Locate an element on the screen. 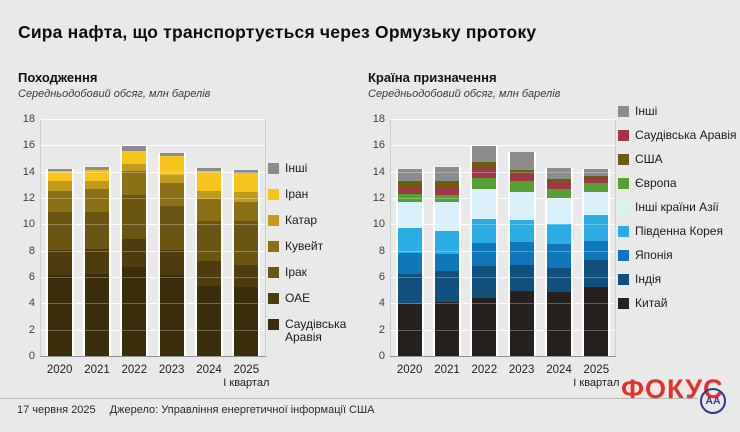 This screenshot has height=432, width=740. x-axis-tick-label: 2021 is located at coordinates (447, 370).